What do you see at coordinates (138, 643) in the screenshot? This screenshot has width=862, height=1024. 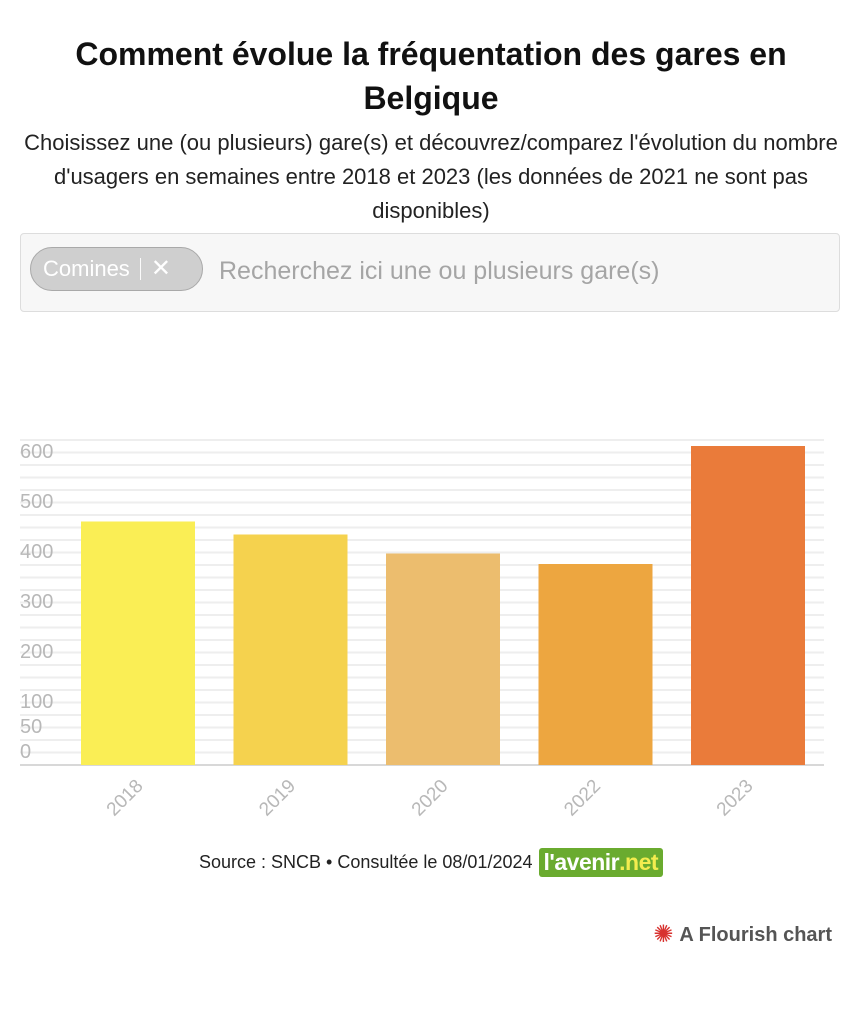 I see `bar-2018` at bounding box center [138, 643].